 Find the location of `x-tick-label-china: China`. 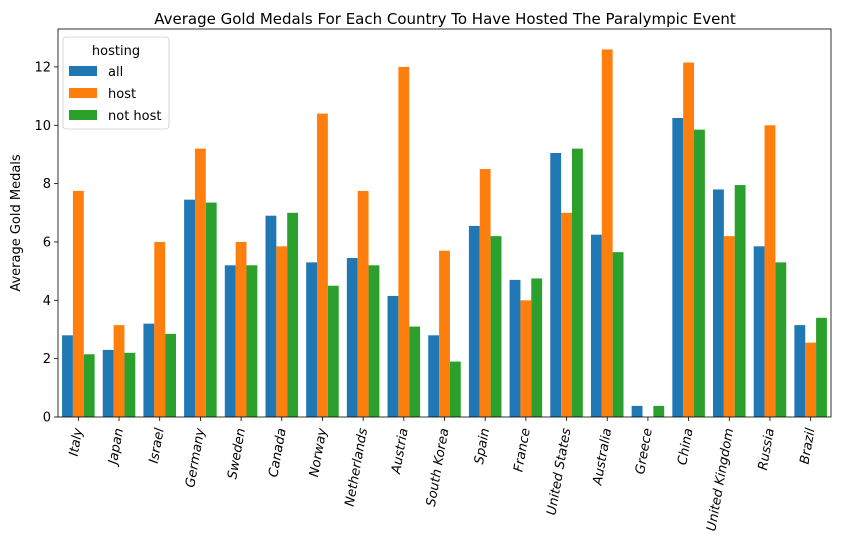

x-tick-label-china: China is located at coordinates (685, 446).